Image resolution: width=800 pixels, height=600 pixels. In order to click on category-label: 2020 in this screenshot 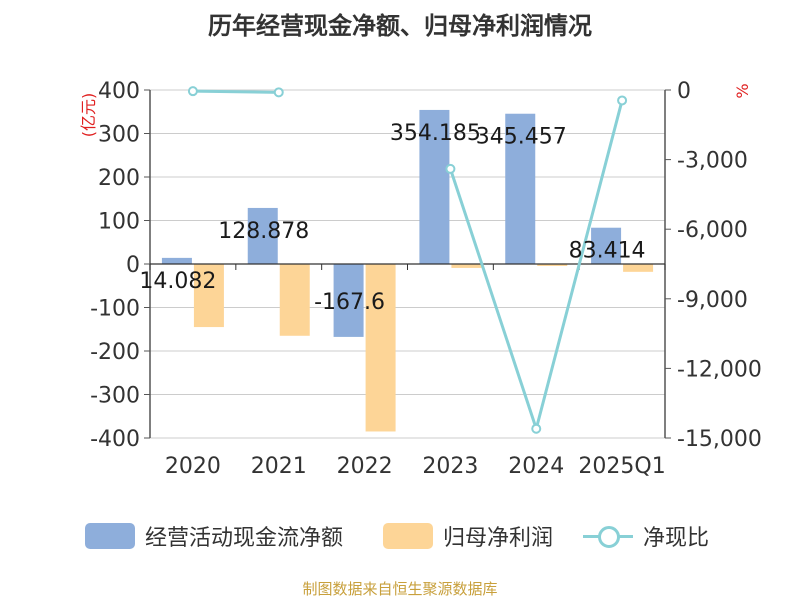, I will do `click(193, 466)`.